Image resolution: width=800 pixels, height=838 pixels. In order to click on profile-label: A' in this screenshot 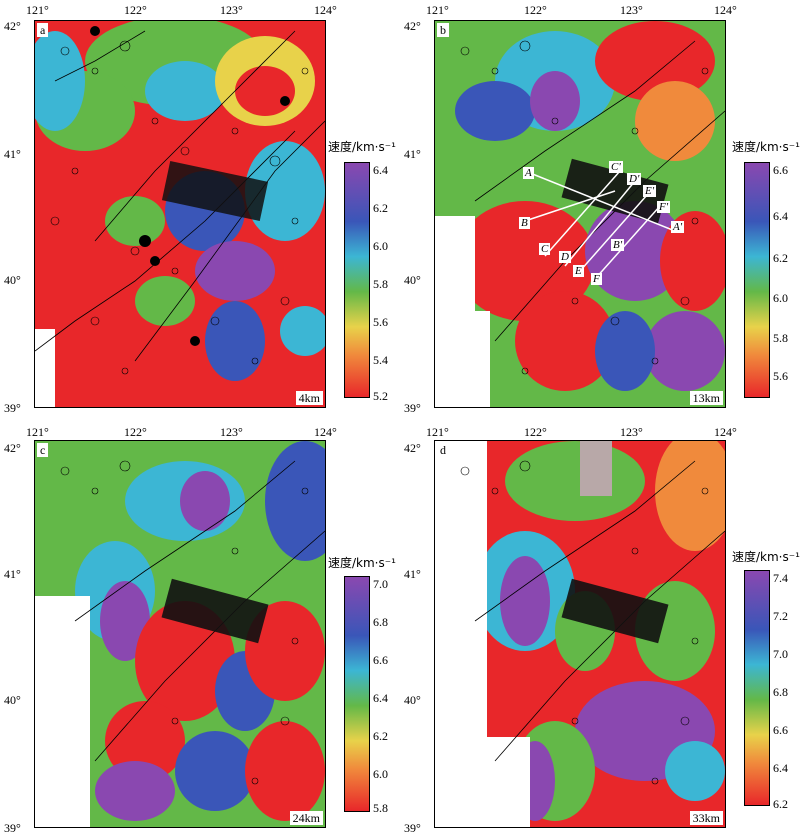, I will do `click(678, 227)`.